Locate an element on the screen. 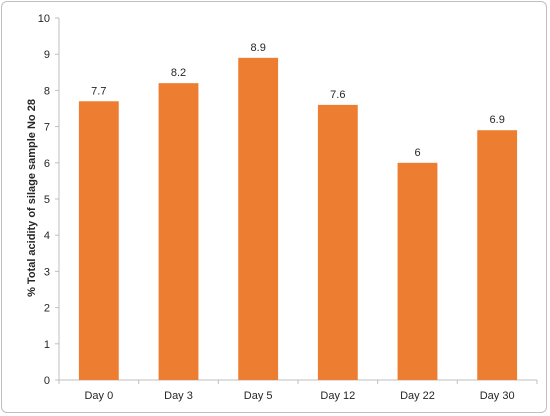  y-tick-label: 5 is located at coordinates (47, 200).